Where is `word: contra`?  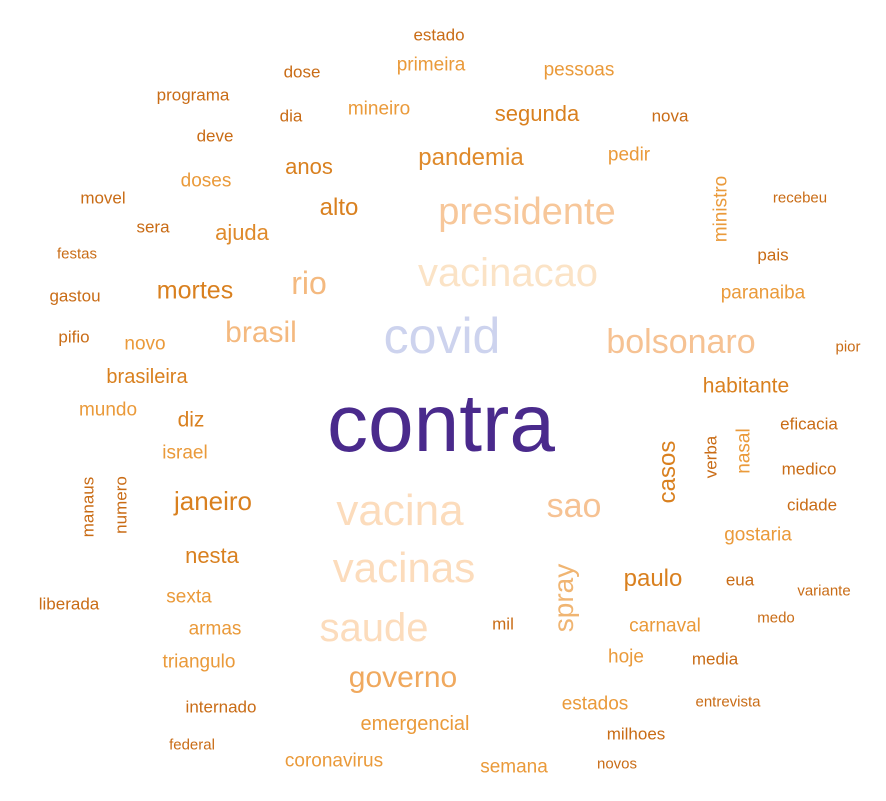 word: contra is located at coordinates (441, 423).